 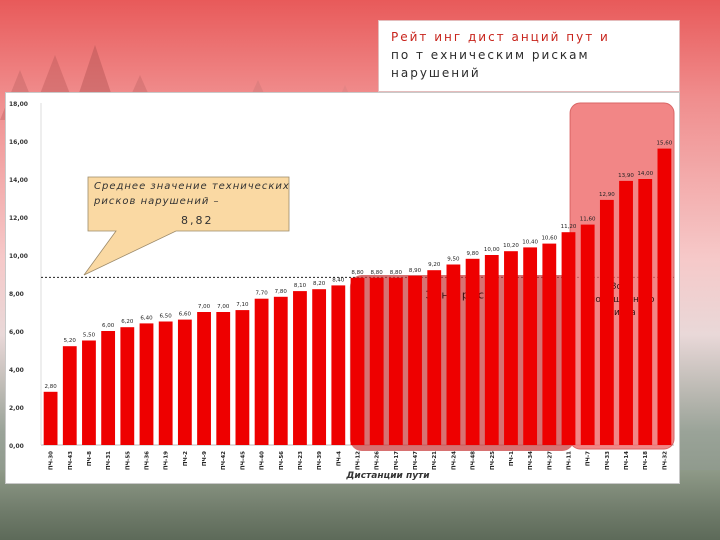 I want to click on x-tick-label: ПЧ-26, so click(x=378, y=460).